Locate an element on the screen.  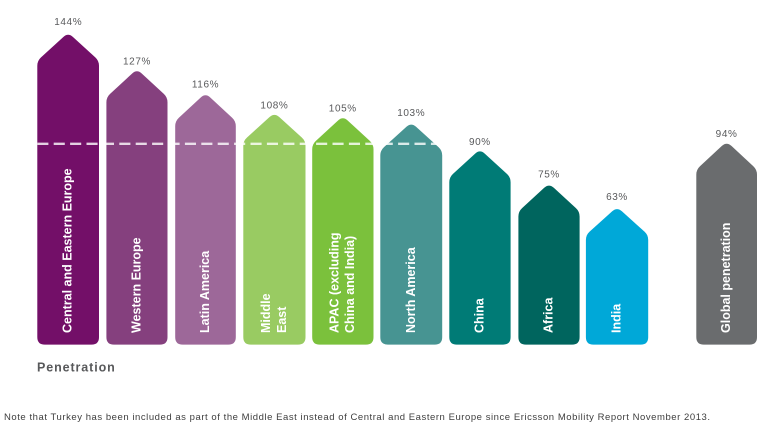
svg-text: Global penetration is located at coordinates (726, 278).